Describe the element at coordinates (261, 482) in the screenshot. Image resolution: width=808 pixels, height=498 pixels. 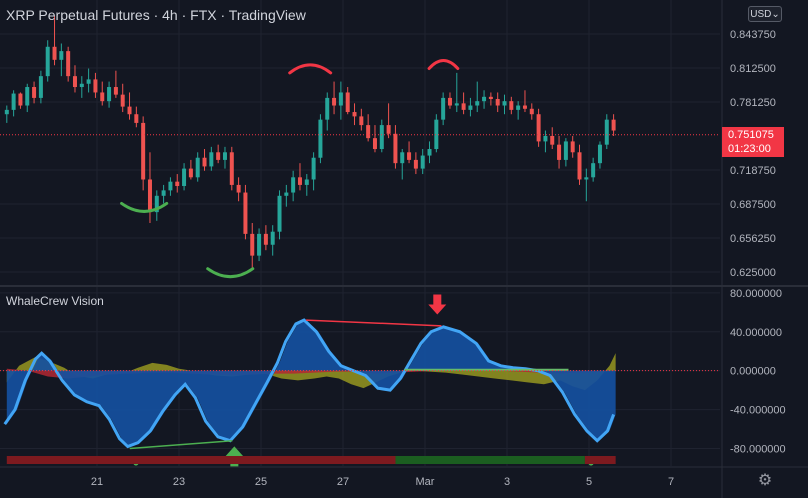
I see `time-tick-label: 25` at that location.